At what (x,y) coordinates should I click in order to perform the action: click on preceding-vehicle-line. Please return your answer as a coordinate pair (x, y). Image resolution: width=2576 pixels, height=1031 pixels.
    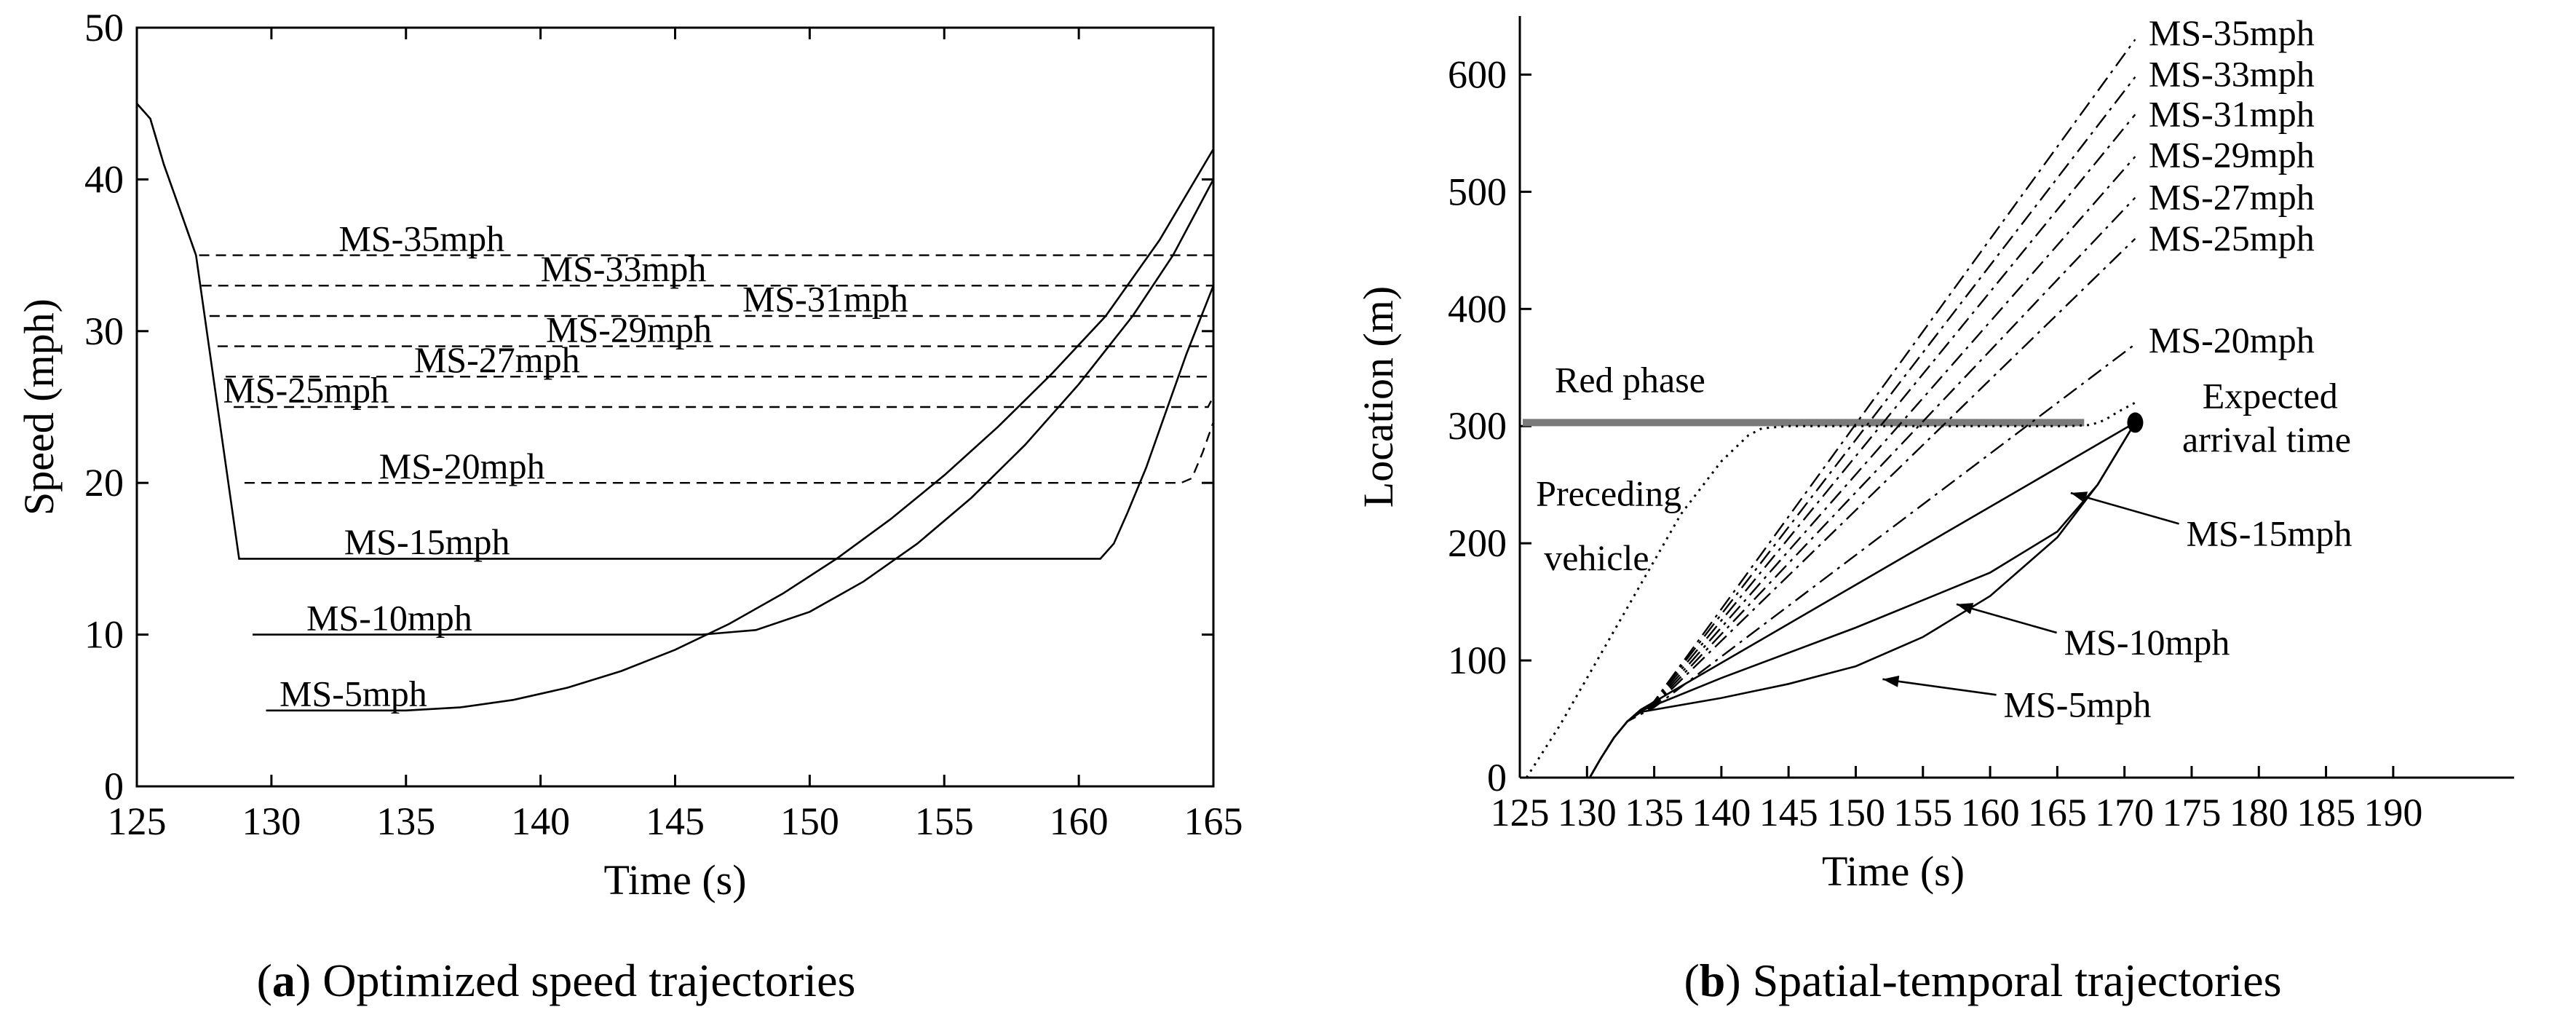
    Looking at the image, I should click on (1830, 589).